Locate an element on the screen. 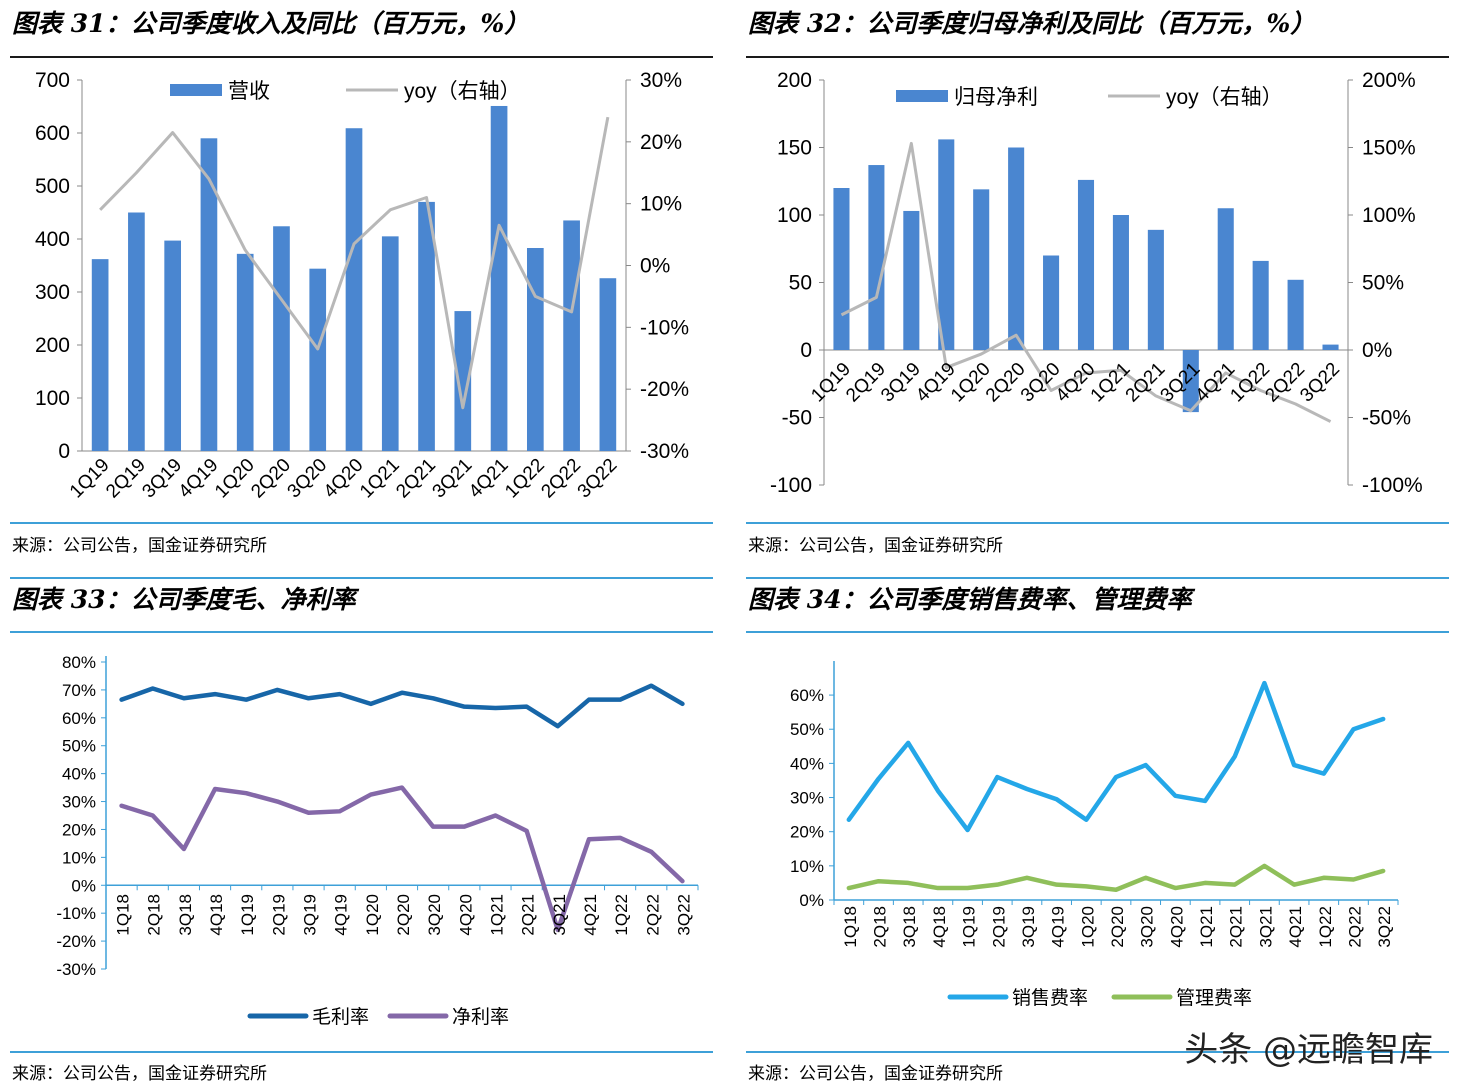 This screenshot has width=1463, height=1090. legend-bar-swatch is located at coordinates (922, 96).